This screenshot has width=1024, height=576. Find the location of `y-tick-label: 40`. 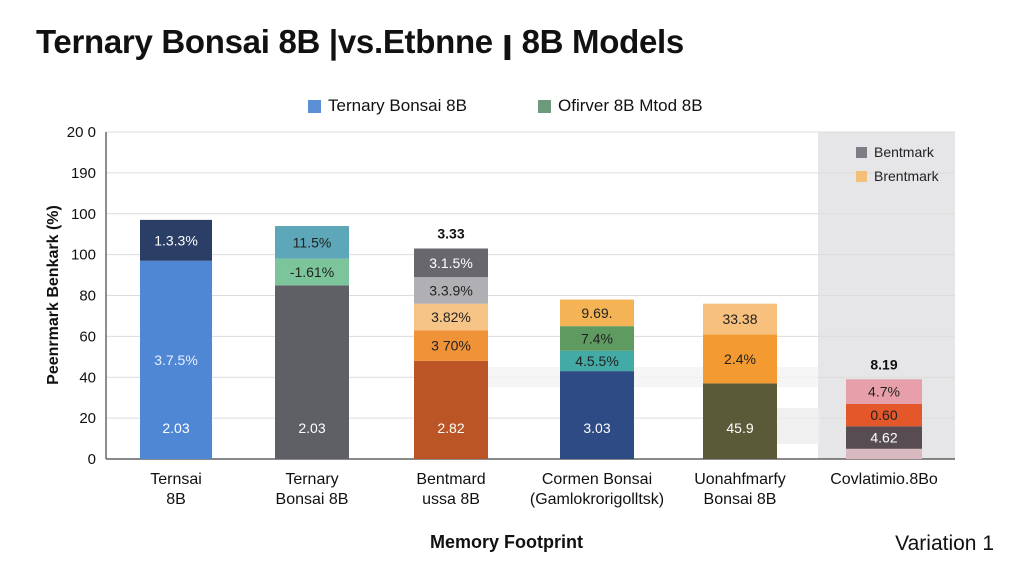

y-tick-label: 40 is located at coordinates (87, 377).